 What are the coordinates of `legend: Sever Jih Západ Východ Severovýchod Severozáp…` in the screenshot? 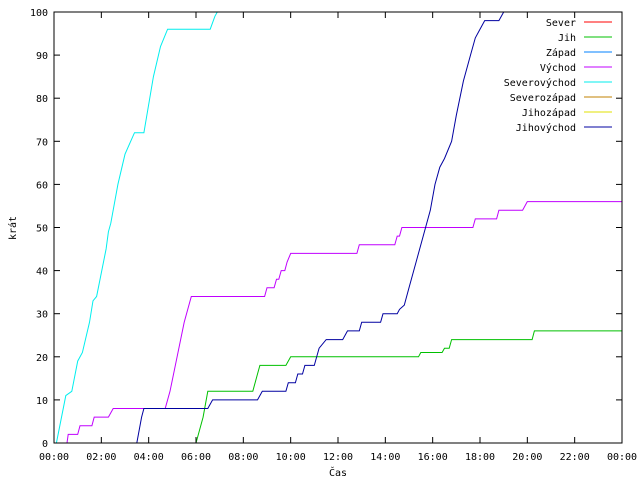 It's located at (558, 76).